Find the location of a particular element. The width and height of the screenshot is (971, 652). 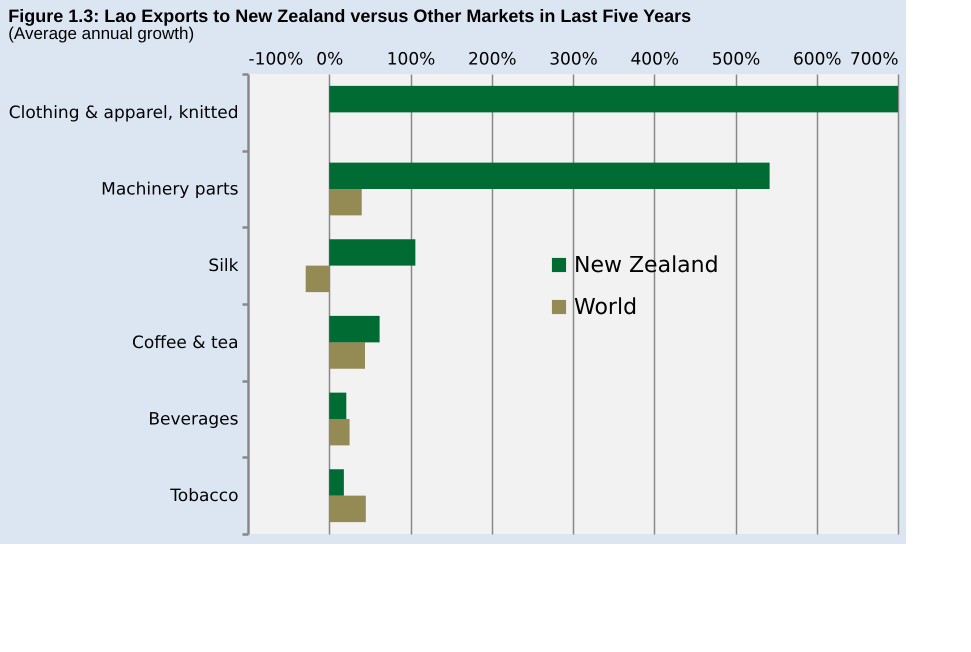

y-tick-label: Silk is located at coordinates (223, 266).